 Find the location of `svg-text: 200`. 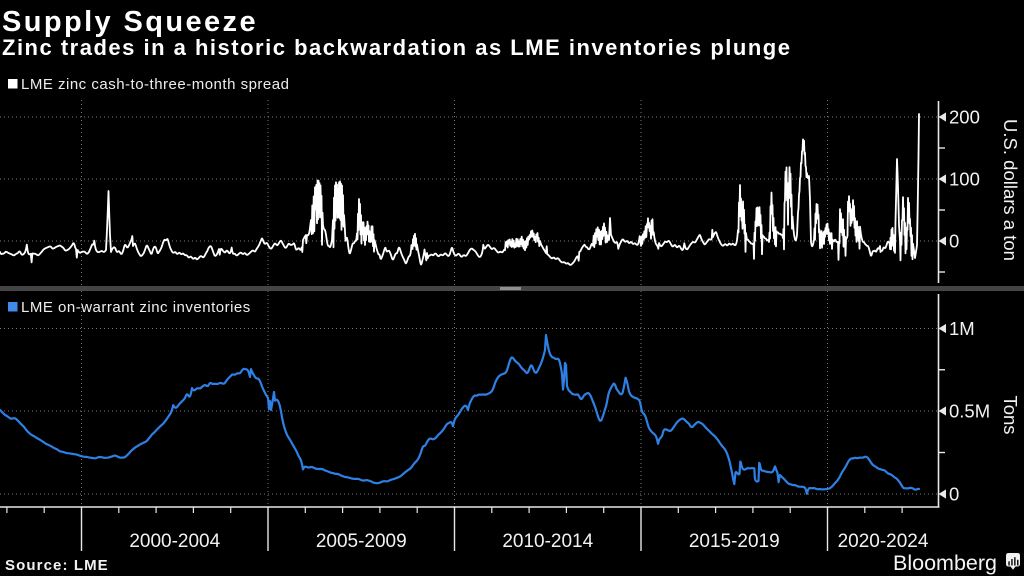

svg-text: 200 is located at coordinates (964, 117).